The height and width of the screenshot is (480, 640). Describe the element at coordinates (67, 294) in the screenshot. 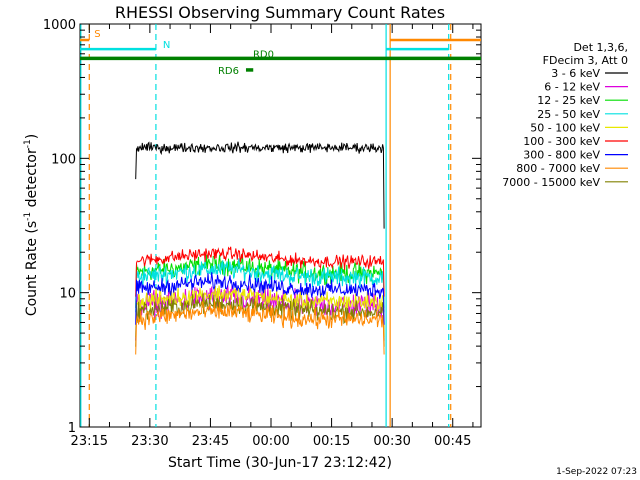

I see `y-tick-label: 10` at that location.